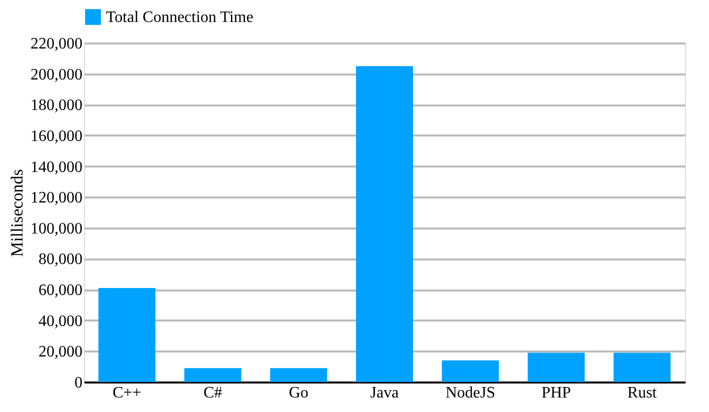 Image resolution: width=709 pixels, height=412 pixels. Describe the element at coordinates (556, 393) in the screenshot. I see `x-tick-label: PHP` at that location.